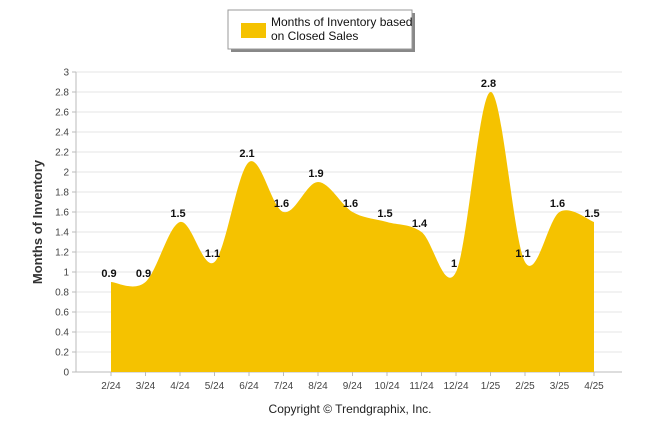 The width and height of the screenshot is (646, 434). I want to click on y-tick-label: 1.8, so click(62, 193).